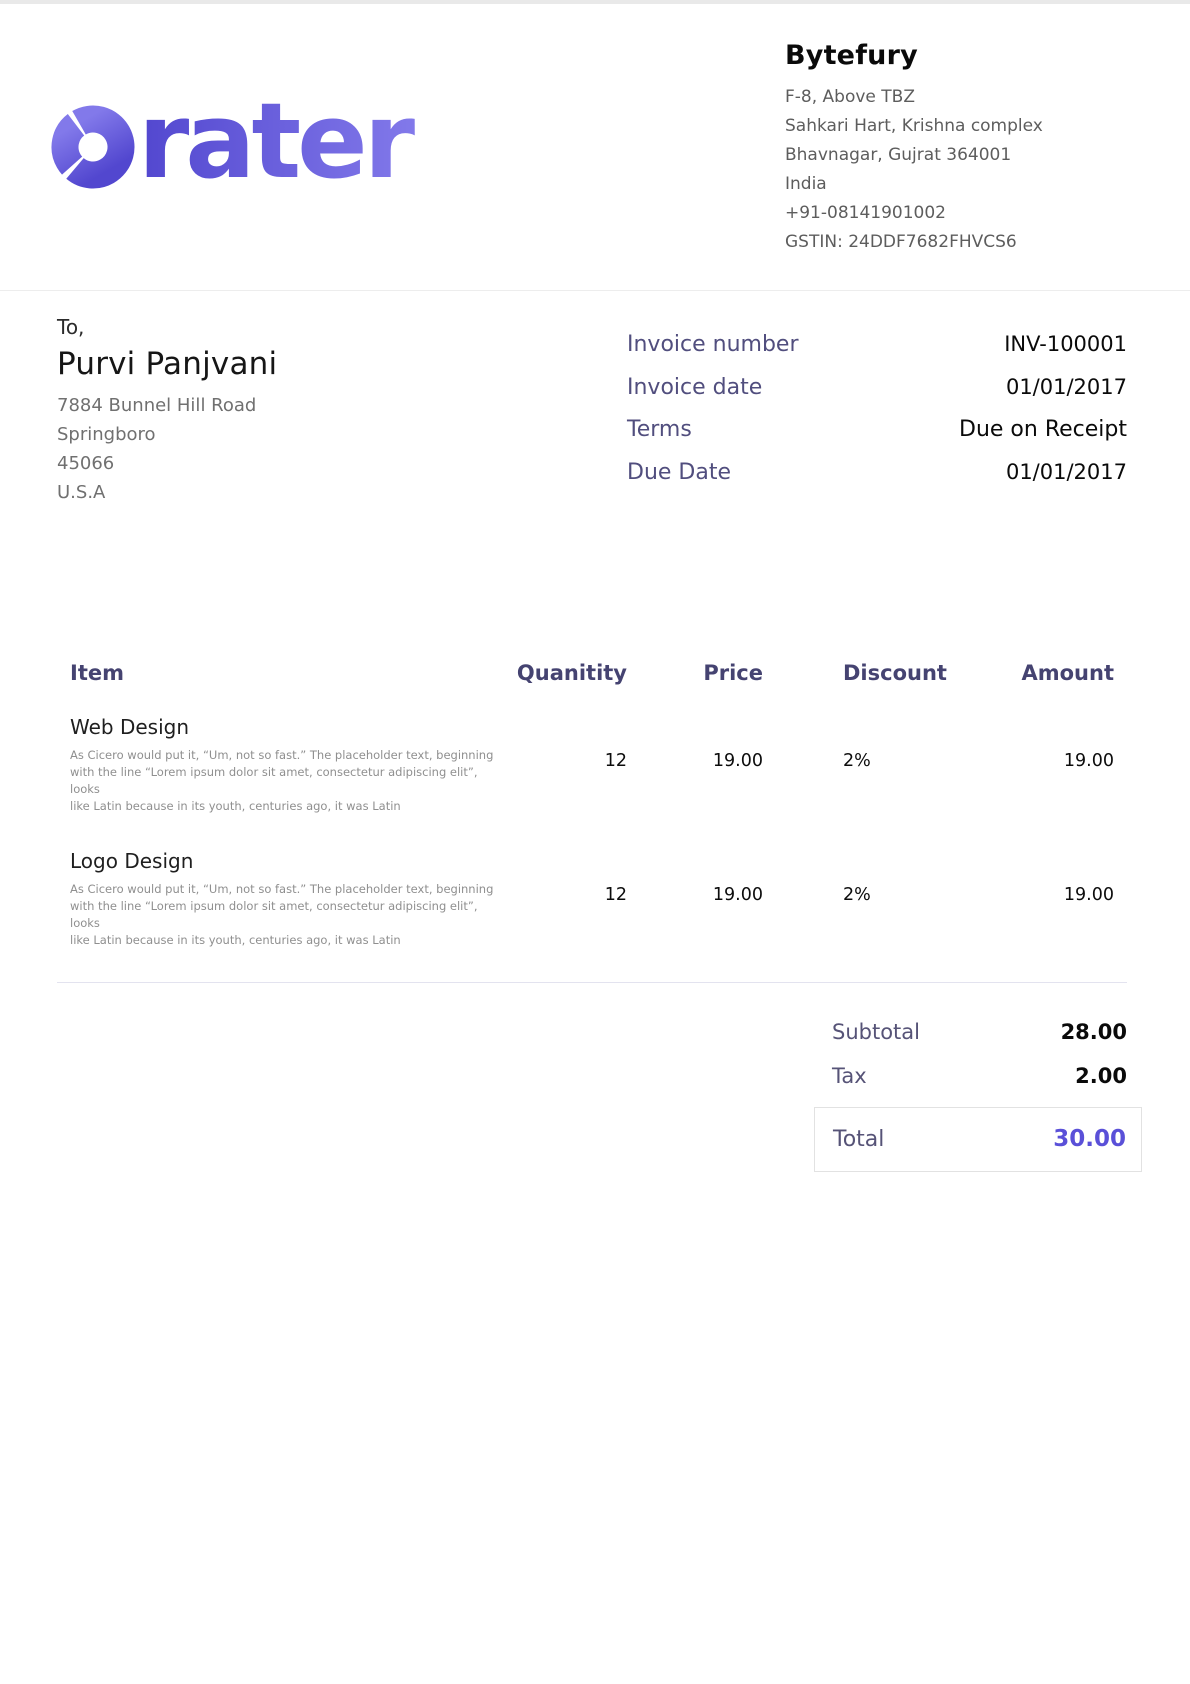 The width and height of the screenshot is (1190, 1684). What do you see at coordinates (806, 184) in the screenshot?
I see `company-address-line: India` at bounding box center [806, 184].